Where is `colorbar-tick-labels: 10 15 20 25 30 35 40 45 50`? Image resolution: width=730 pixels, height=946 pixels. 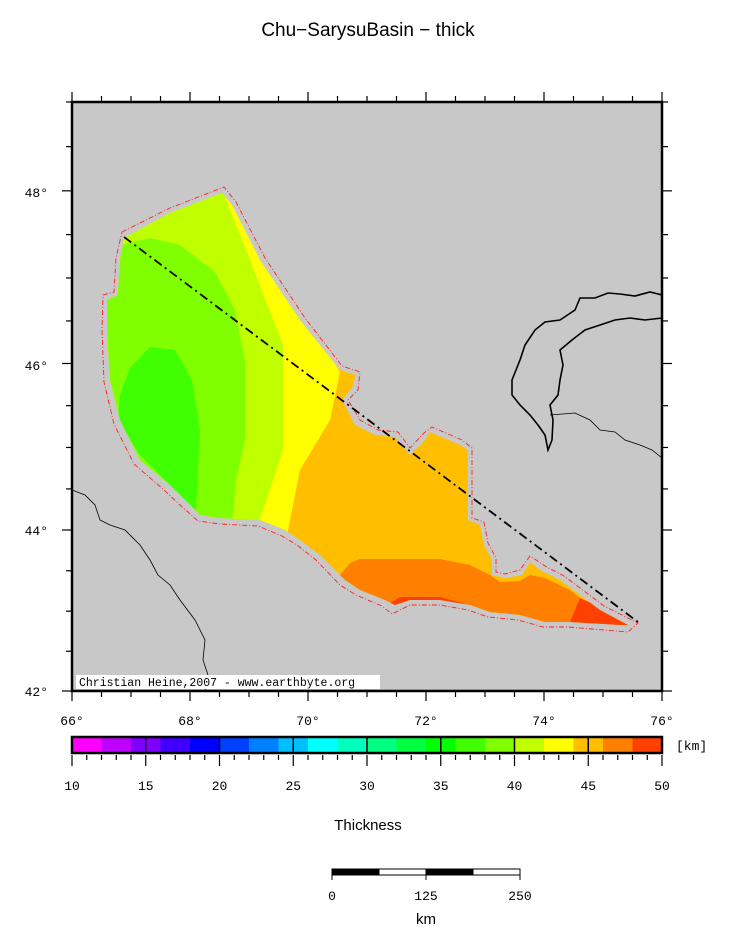
colorbar-tick-labels: 10 15 20 25 30 35 40 45 50 is located at coordinates (367, 786).